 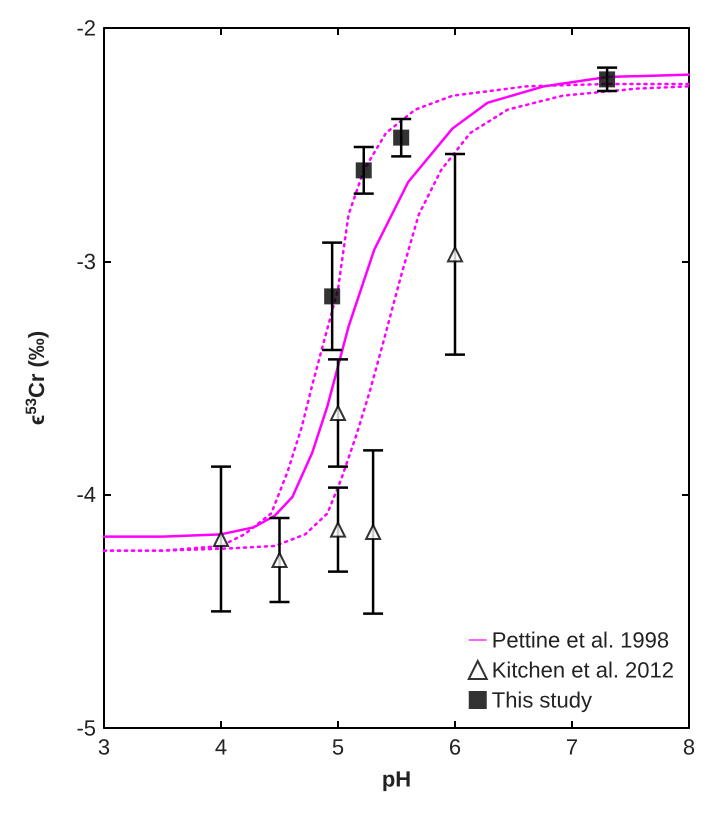 What do you see at coordinates (36, 378) in the screenshot?
I see `y-axis-title: ϵ53Cr (‰)` at bounding box center [36, 378].